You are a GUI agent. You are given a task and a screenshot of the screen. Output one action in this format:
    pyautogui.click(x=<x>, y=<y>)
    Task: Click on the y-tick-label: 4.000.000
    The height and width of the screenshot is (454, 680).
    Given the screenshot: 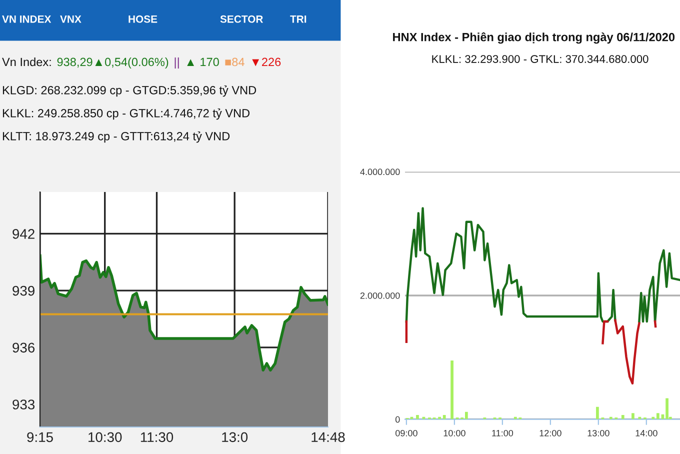 What is the action you would take?
    pyautogui.click(x=380, y=172)
    